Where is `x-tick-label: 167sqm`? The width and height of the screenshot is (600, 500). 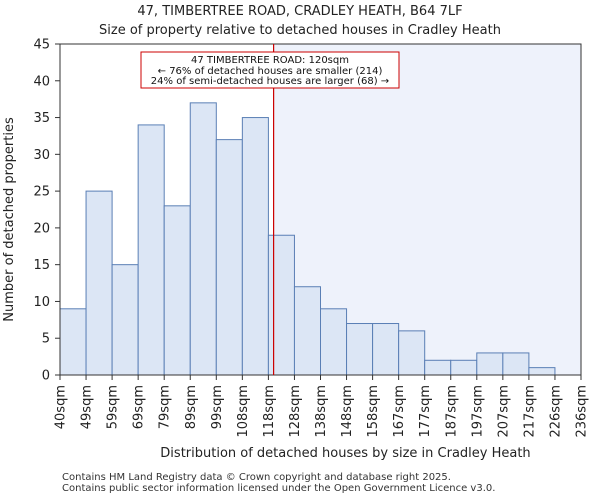 x-tick-label: 167sqm is located at coordinates (399, 411).